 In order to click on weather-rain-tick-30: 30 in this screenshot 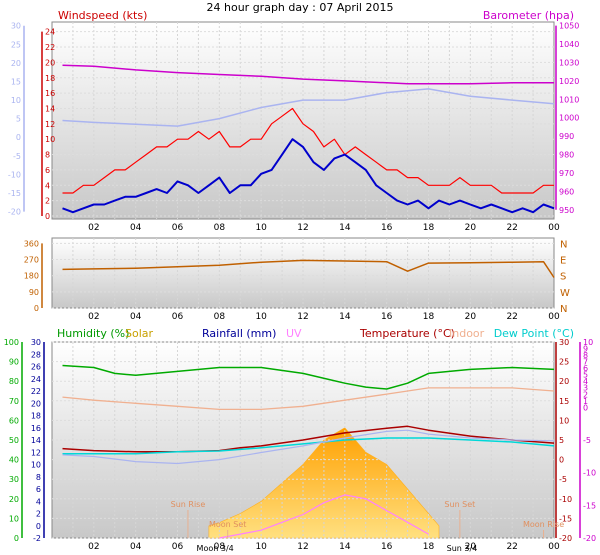, I will do `click(36, 342)`.